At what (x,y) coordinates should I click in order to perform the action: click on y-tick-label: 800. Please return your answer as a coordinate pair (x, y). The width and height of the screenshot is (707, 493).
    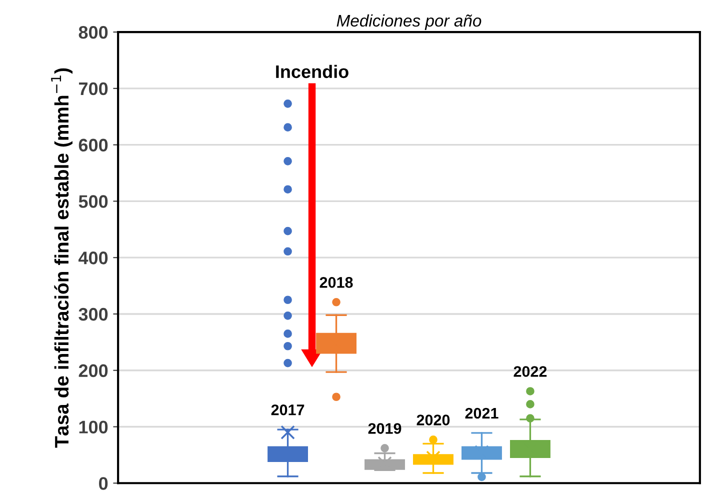
    Looking at the image, I should click on (93, 32).